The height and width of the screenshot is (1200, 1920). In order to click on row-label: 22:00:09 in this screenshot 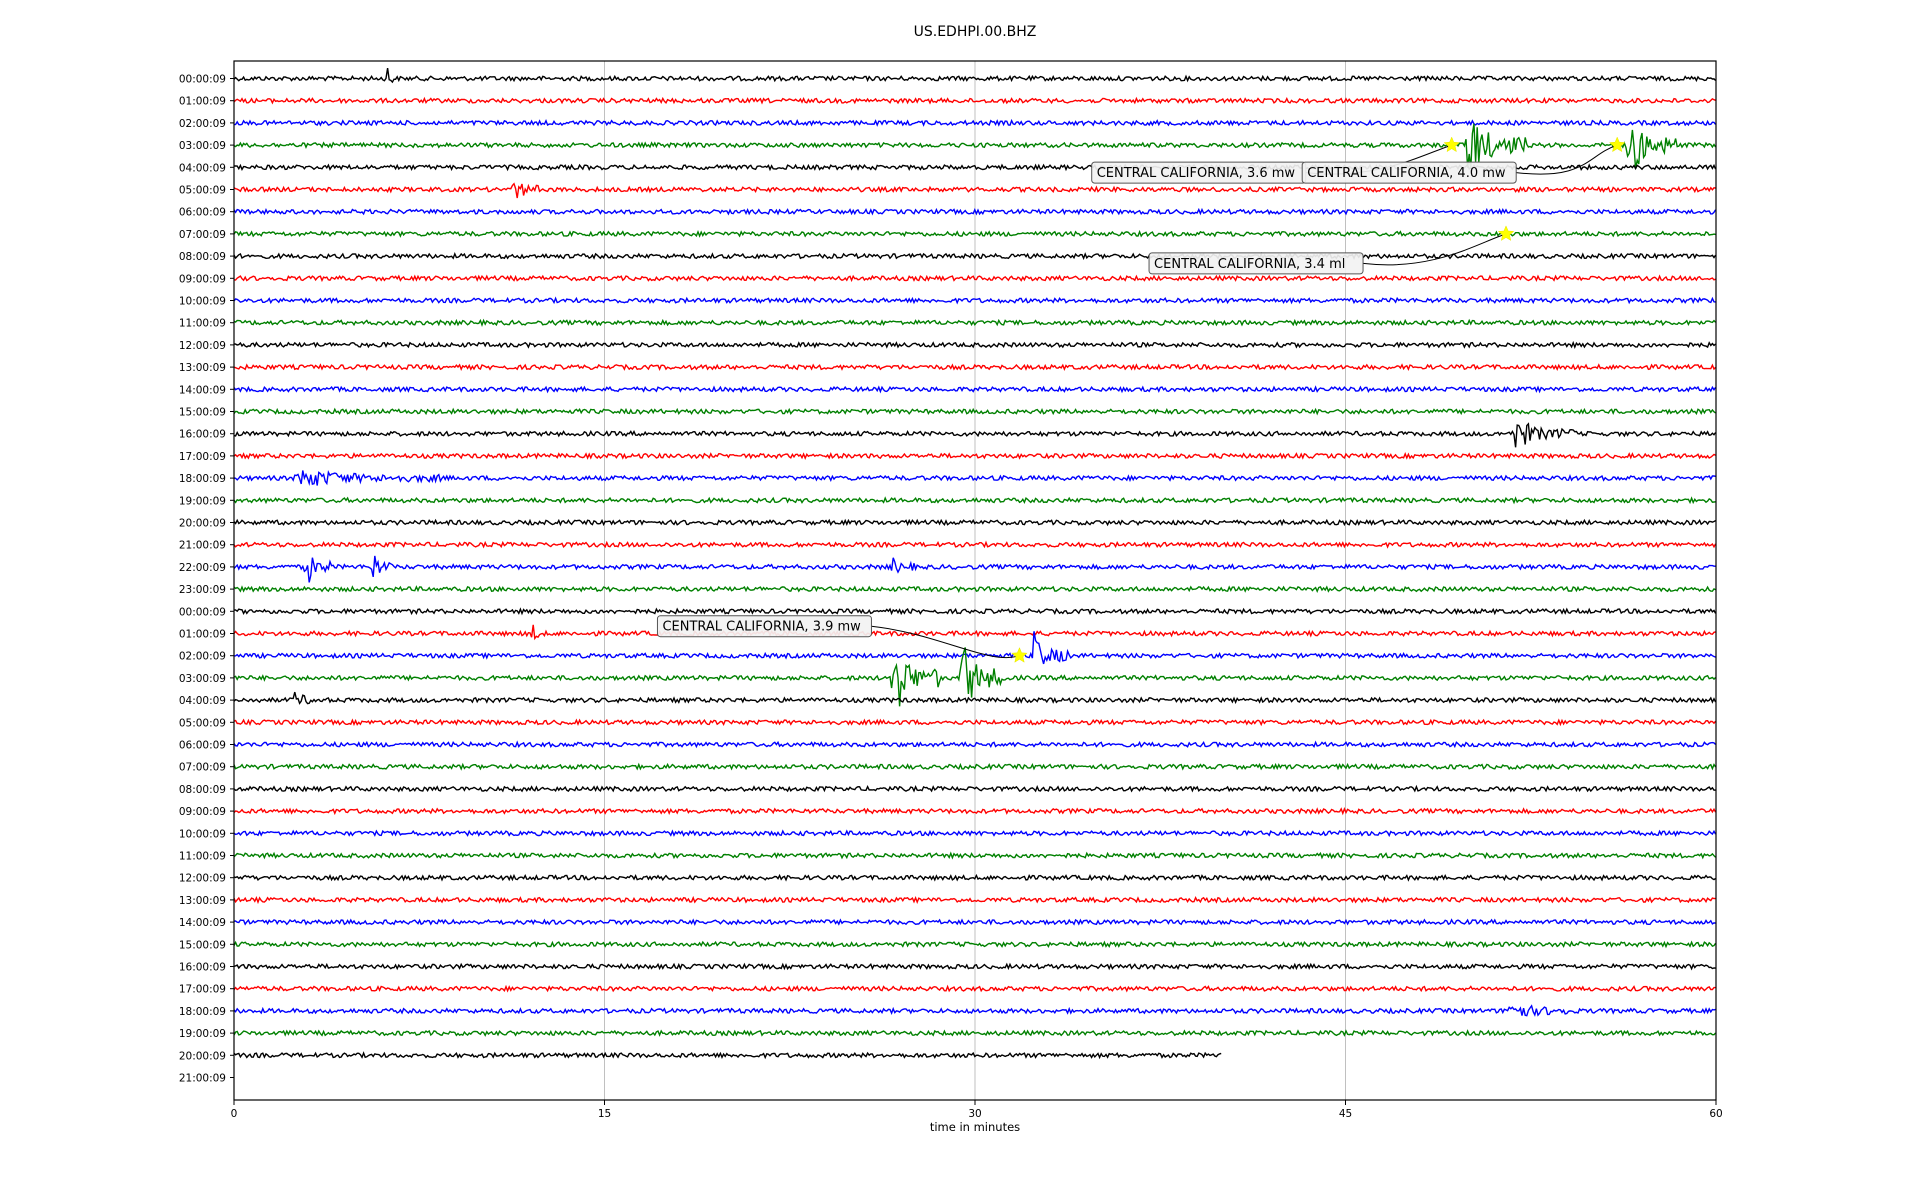, I will do `click(202, 568)`.